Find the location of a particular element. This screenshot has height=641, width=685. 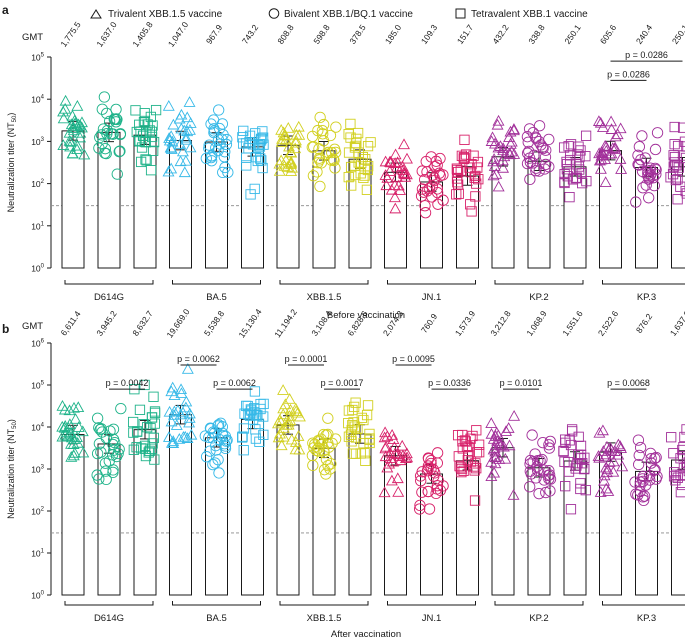

p-value-label: p = 0.0336 is located at coordinates (449, 383).